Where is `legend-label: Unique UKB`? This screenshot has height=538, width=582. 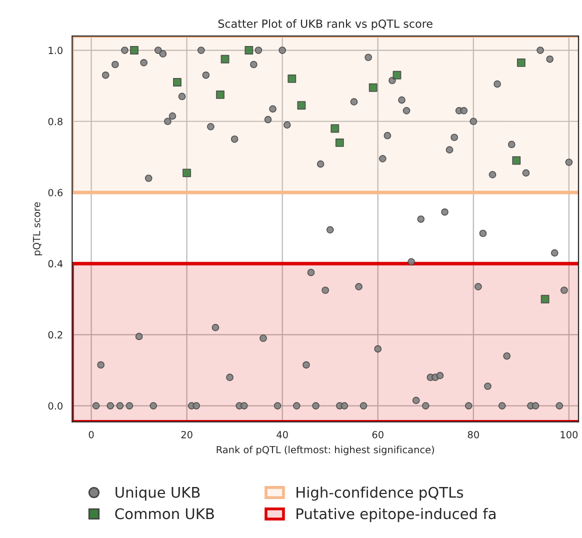 legend-label: Unique UKB is located at coordinates (158, 493).